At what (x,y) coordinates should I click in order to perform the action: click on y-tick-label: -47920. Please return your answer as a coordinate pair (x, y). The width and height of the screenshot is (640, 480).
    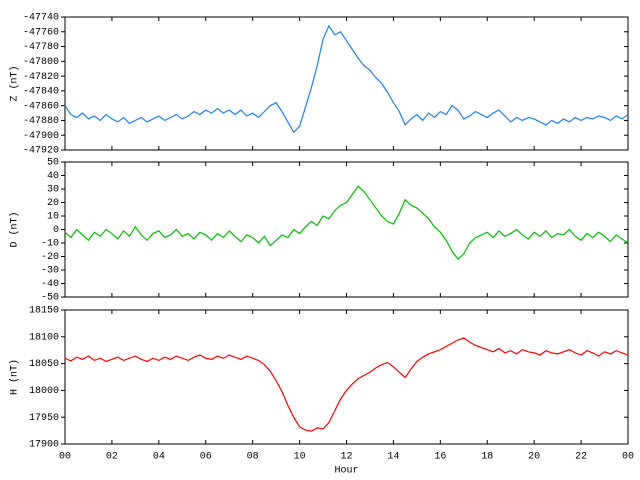
    Looking at the image, I should click on (41, 151).